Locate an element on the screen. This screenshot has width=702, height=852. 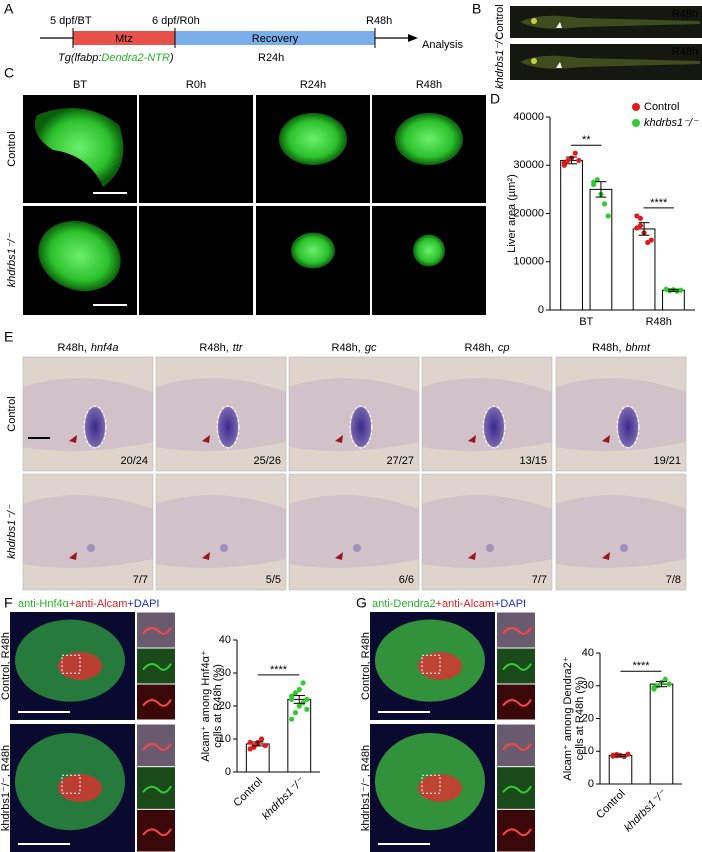
panel-label: D is located at coordinates (495, 99).